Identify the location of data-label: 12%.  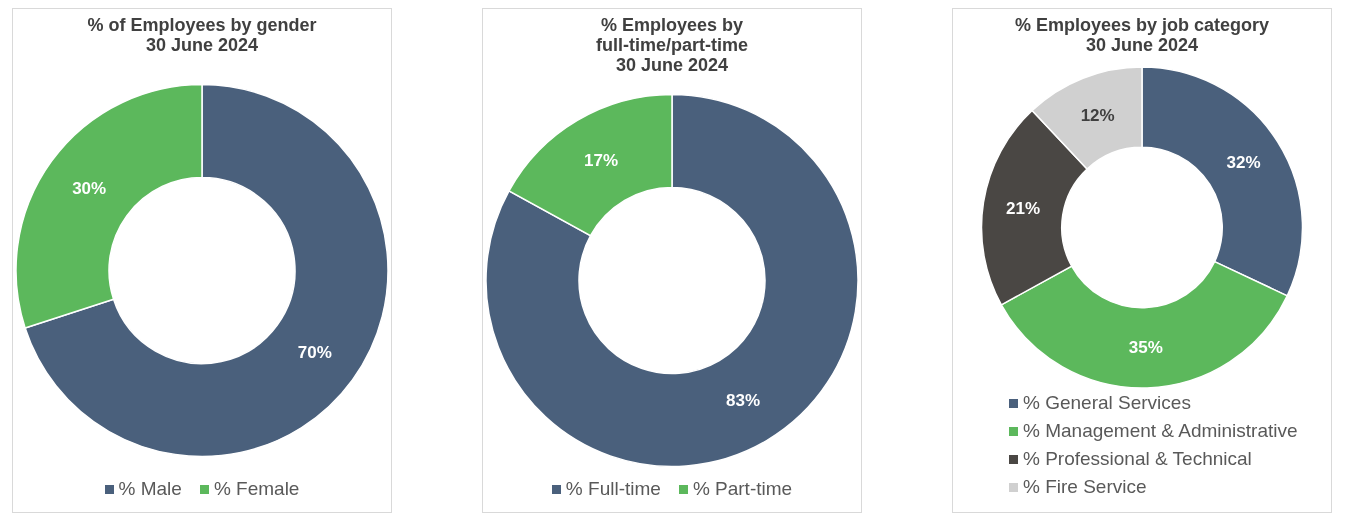
(1097, 116).